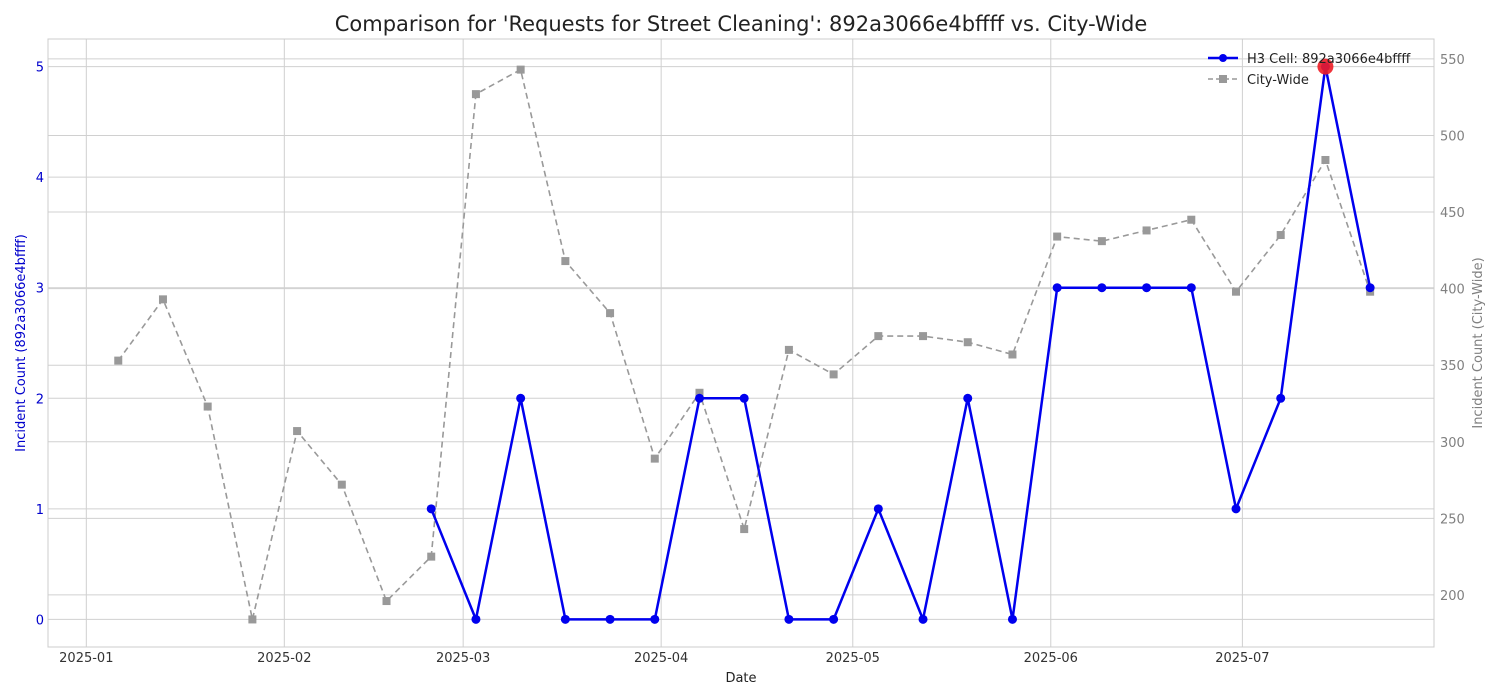 The height and width of the screenshot is (700, 1500). What do you see at coordinates (1278, 80) in the screenshot?
I see `legend-label-citywide: City-Wide` at bounding box center [1278, 80].